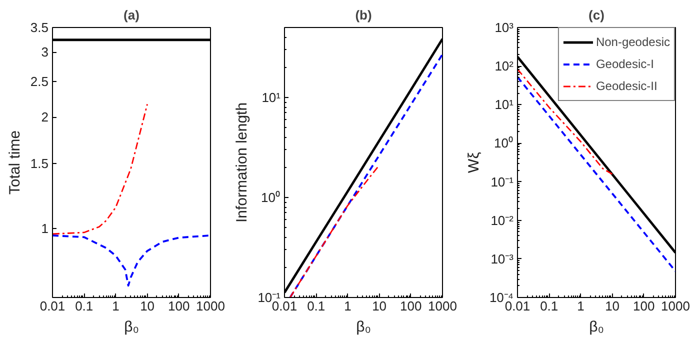 This screenshot has height=364, width=696. I want to click on chart-title: (b), so click(363, 15).